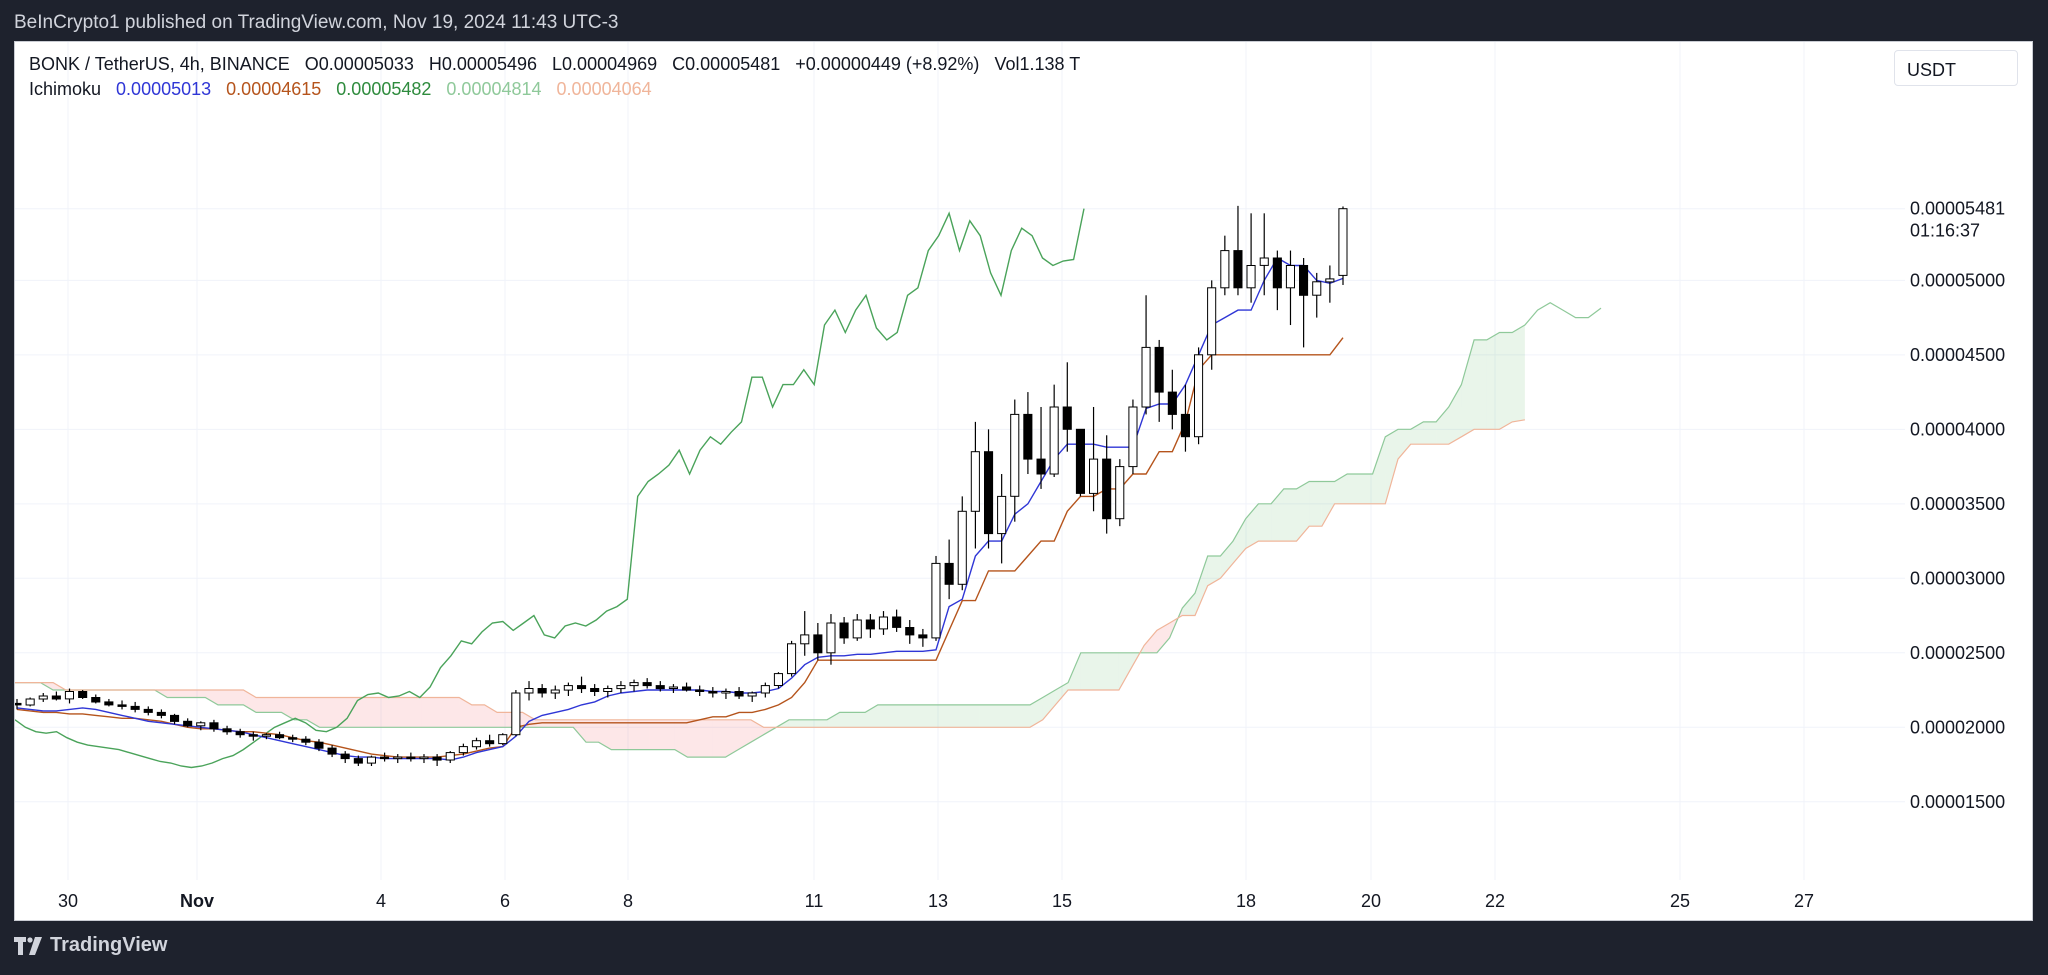 Image resolution: width=2048 pixels, height=975 pixels. Describe the element at coordinates (65, 89) in the screenshot. I see `indicator-name: Ichimoku` at that location.